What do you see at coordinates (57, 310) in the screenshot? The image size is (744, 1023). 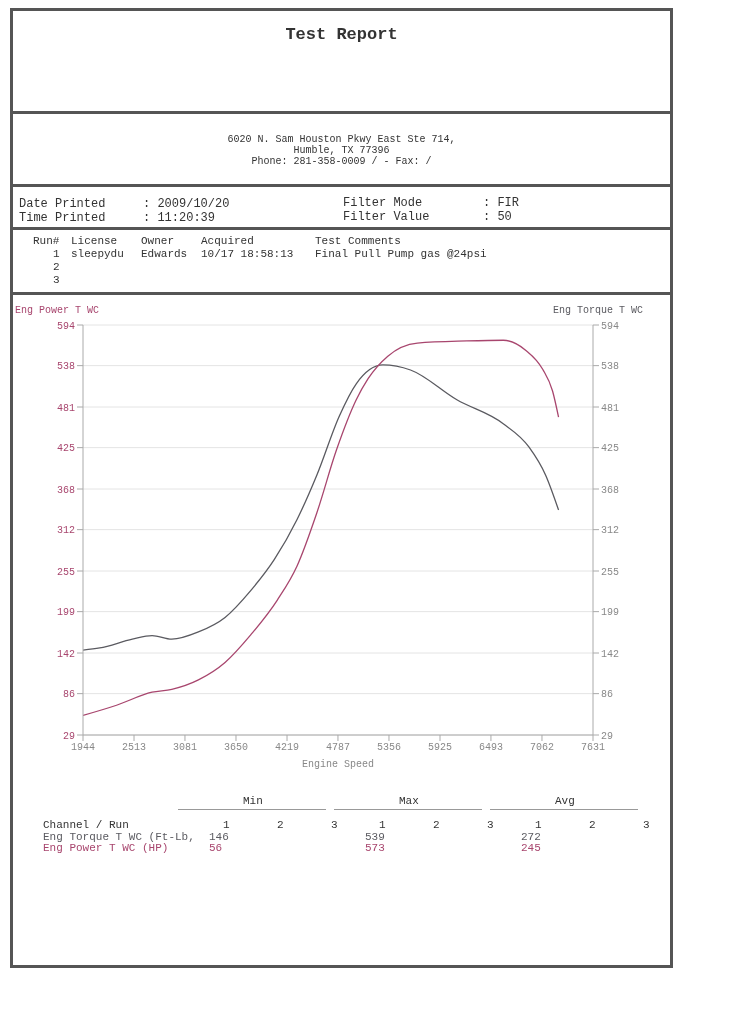 I see `y-axis-title: Eng Power T WC` at bounding box center [57, 310].